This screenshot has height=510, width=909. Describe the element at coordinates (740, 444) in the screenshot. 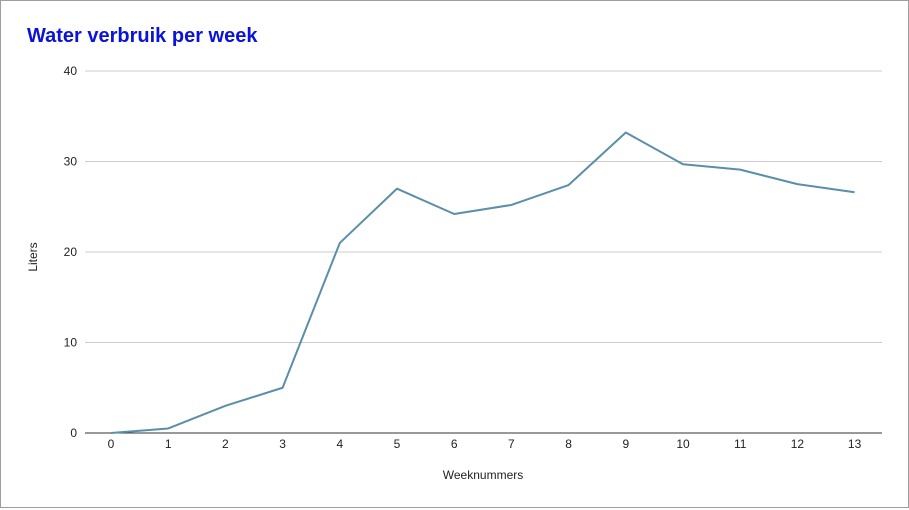

I see `x-tick-label: 11` at that location.